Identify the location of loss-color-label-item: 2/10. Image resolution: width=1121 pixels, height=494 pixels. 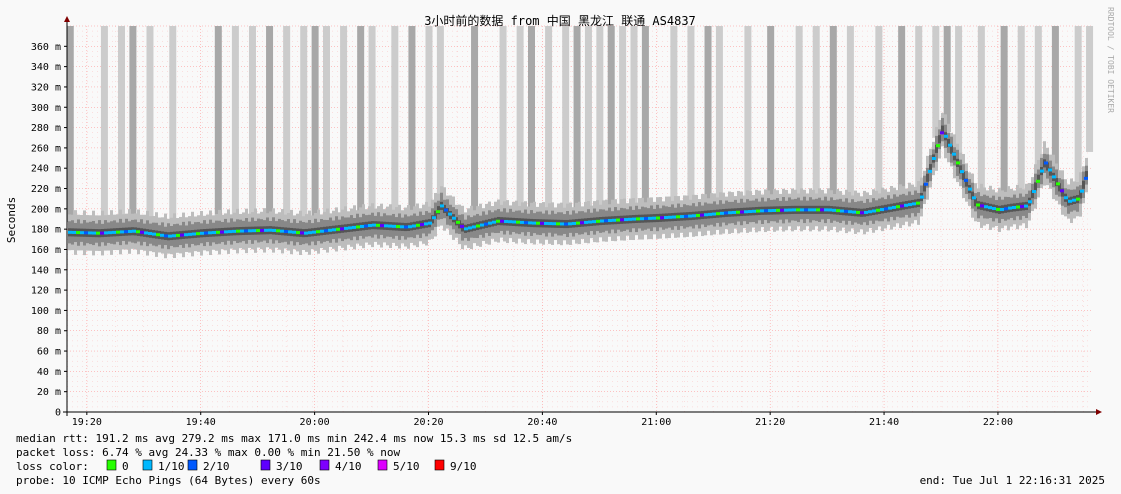
(216, 466).